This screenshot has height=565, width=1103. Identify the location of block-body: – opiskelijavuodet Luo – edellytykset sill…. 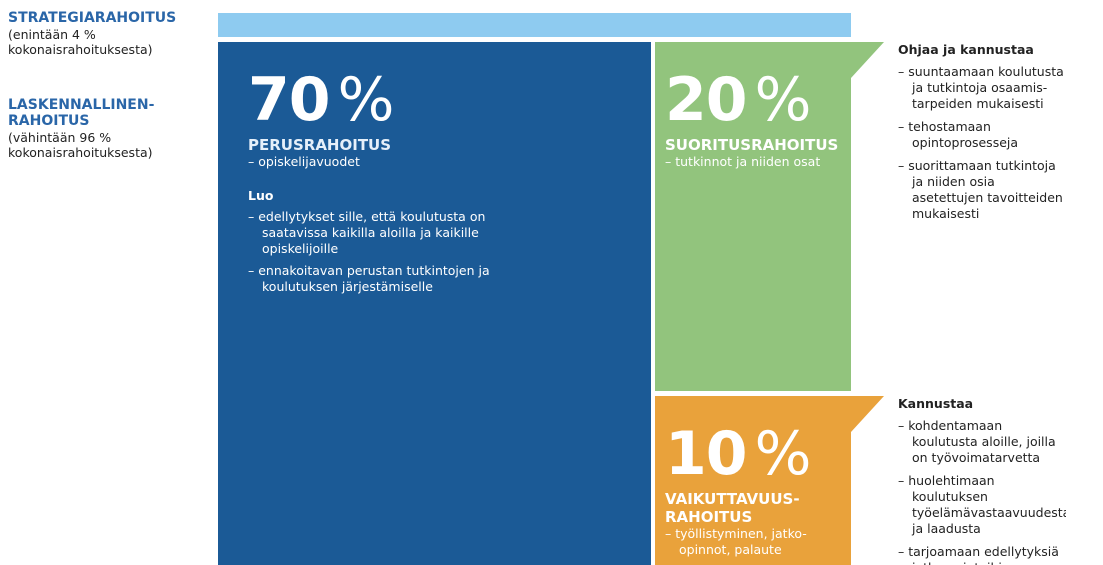
(383, 224).